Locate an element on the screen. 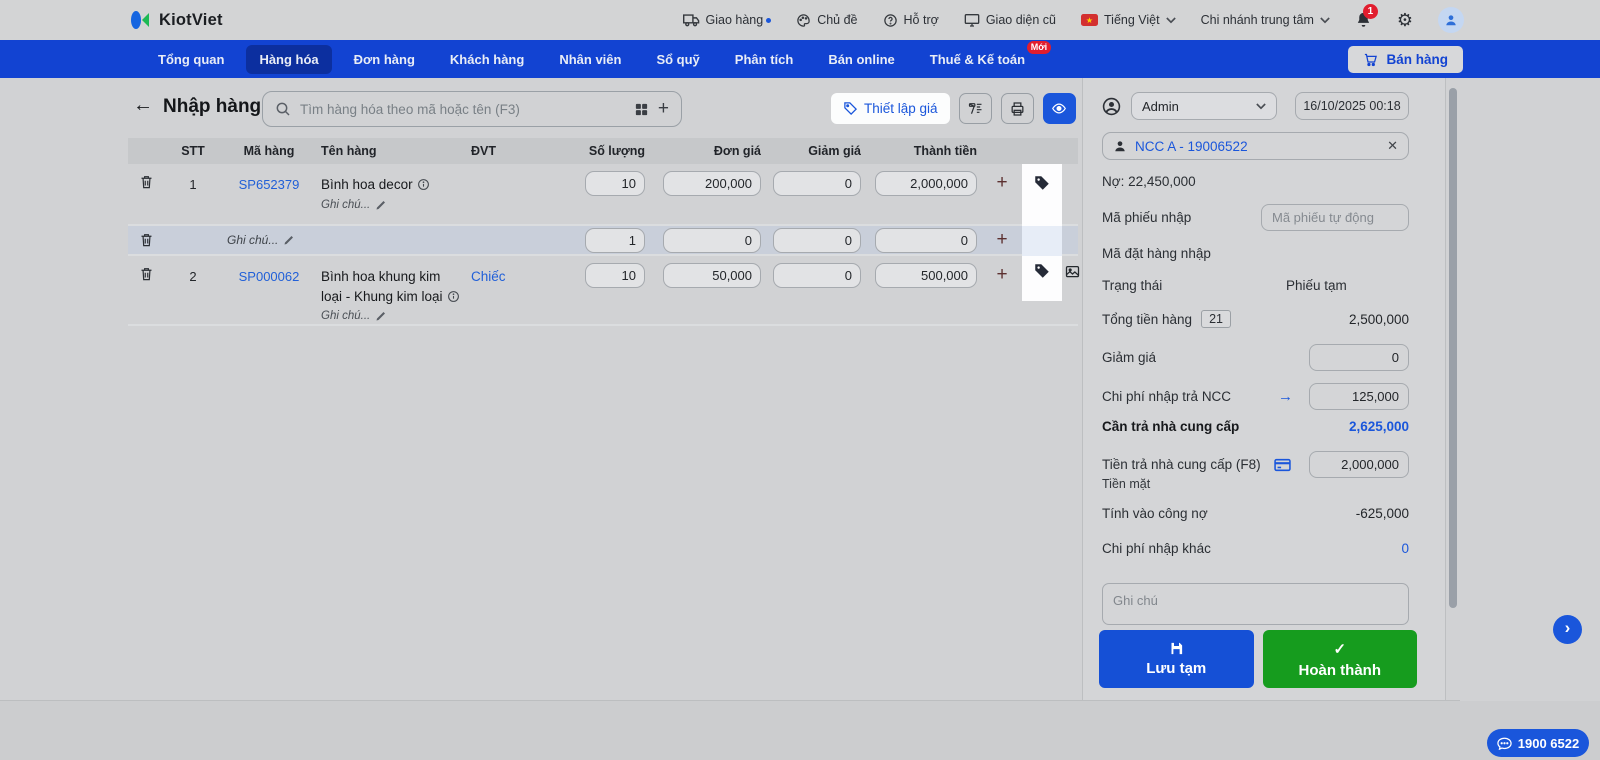 This screenshot has width=1600, height=760. tag-column-highlight is located at coordinates (1042, 232).